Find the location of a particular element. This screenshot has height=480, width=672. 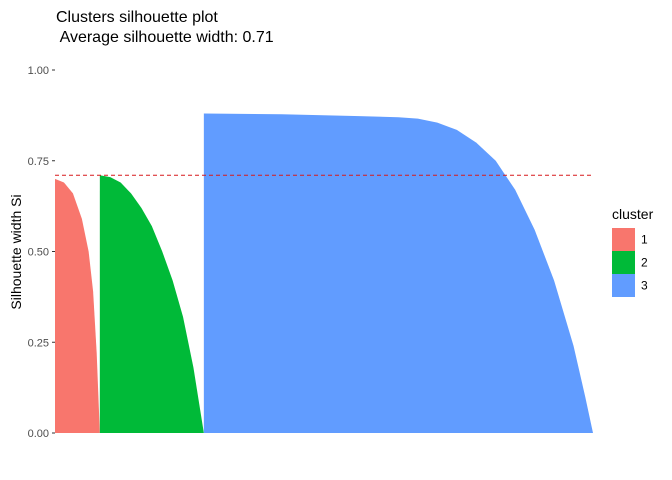

chart-subtitle: Average silhouette width: 0.71 is located at coordinates (165, 37).